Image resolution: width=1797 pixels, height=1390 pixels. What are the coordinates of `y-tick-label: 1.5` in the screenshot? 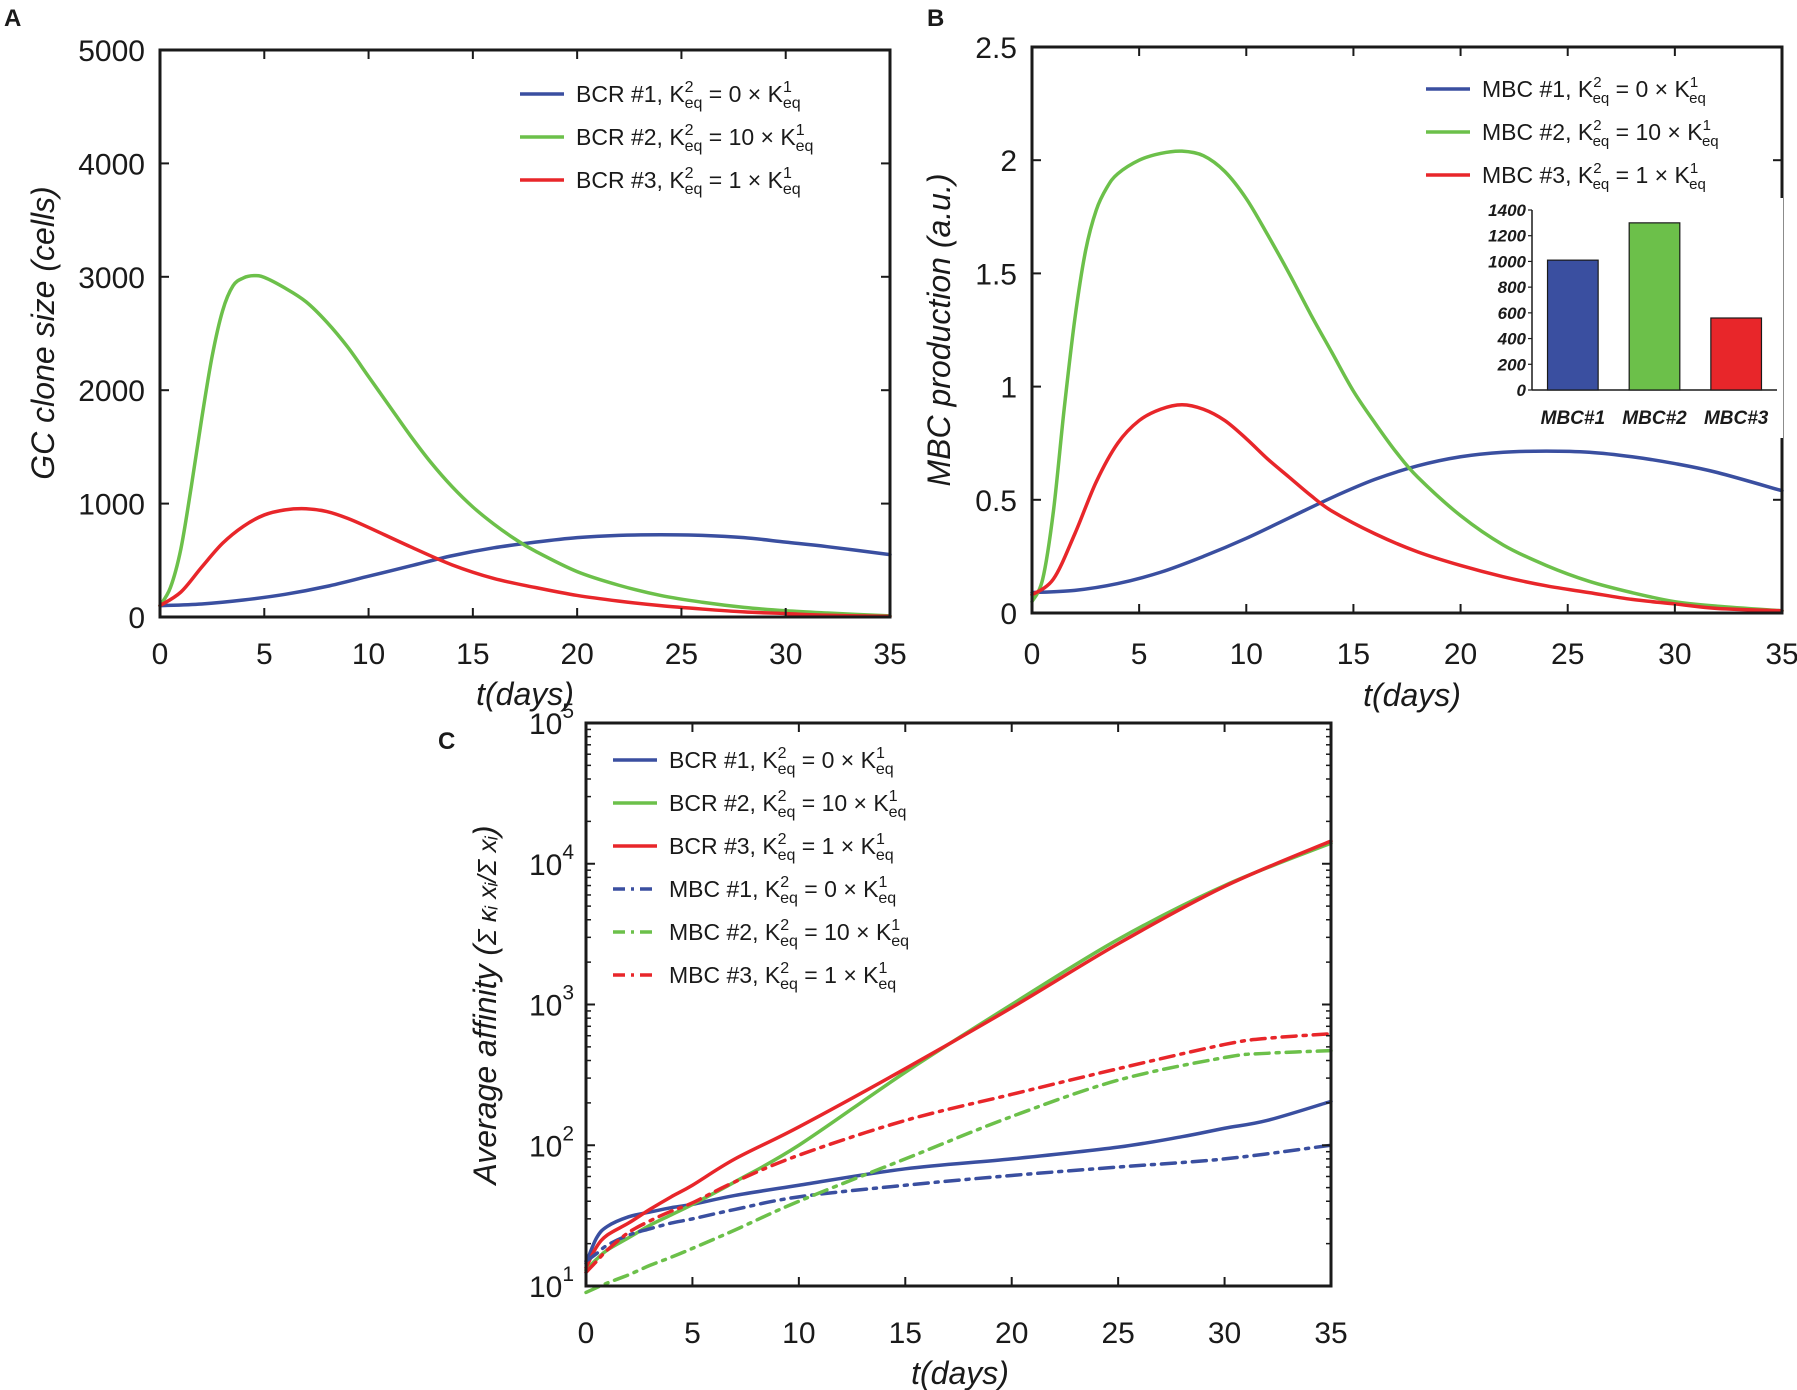 It's located at (996, 274).